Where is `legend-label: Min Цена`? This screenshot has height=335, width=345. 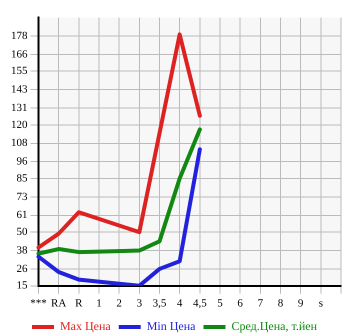 legend-label: Min Цена is located at coordinates (171, 326).